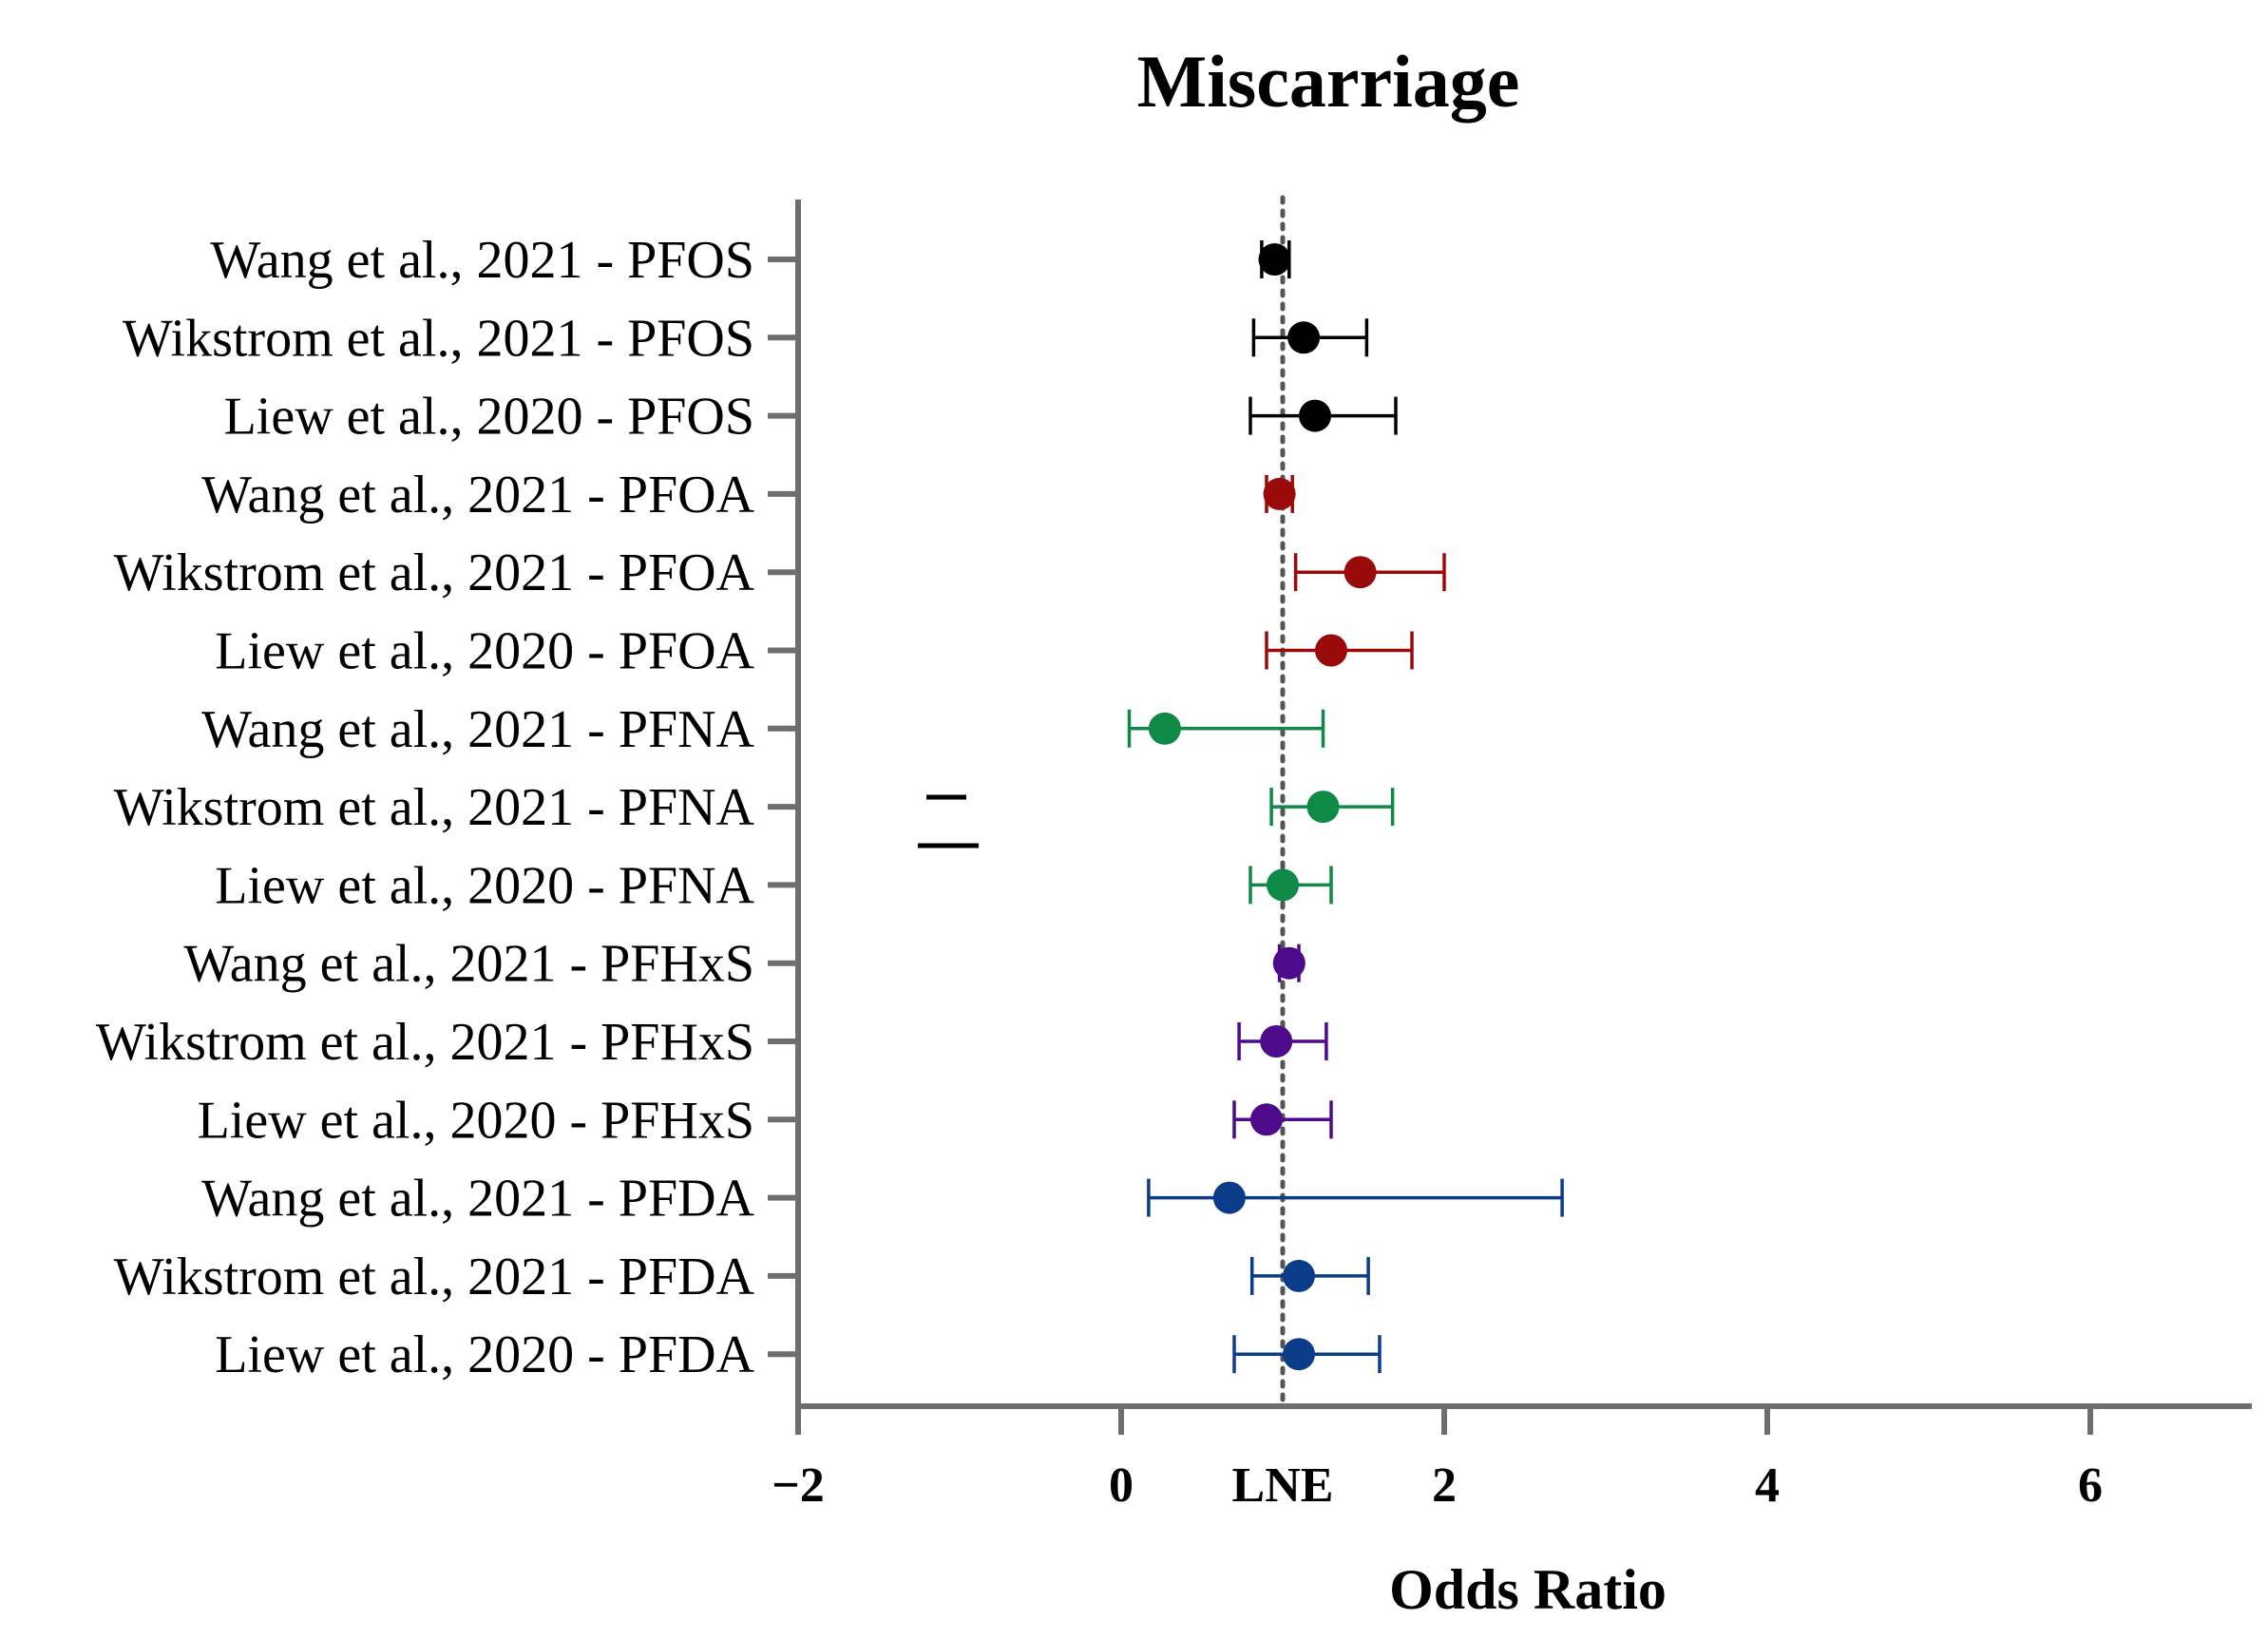 The height and width of the screenshot is (1639, 2268). Describe the element at coordinates (798, 1485) in the screenshot. I see `x-tick-label: −2` at that location.